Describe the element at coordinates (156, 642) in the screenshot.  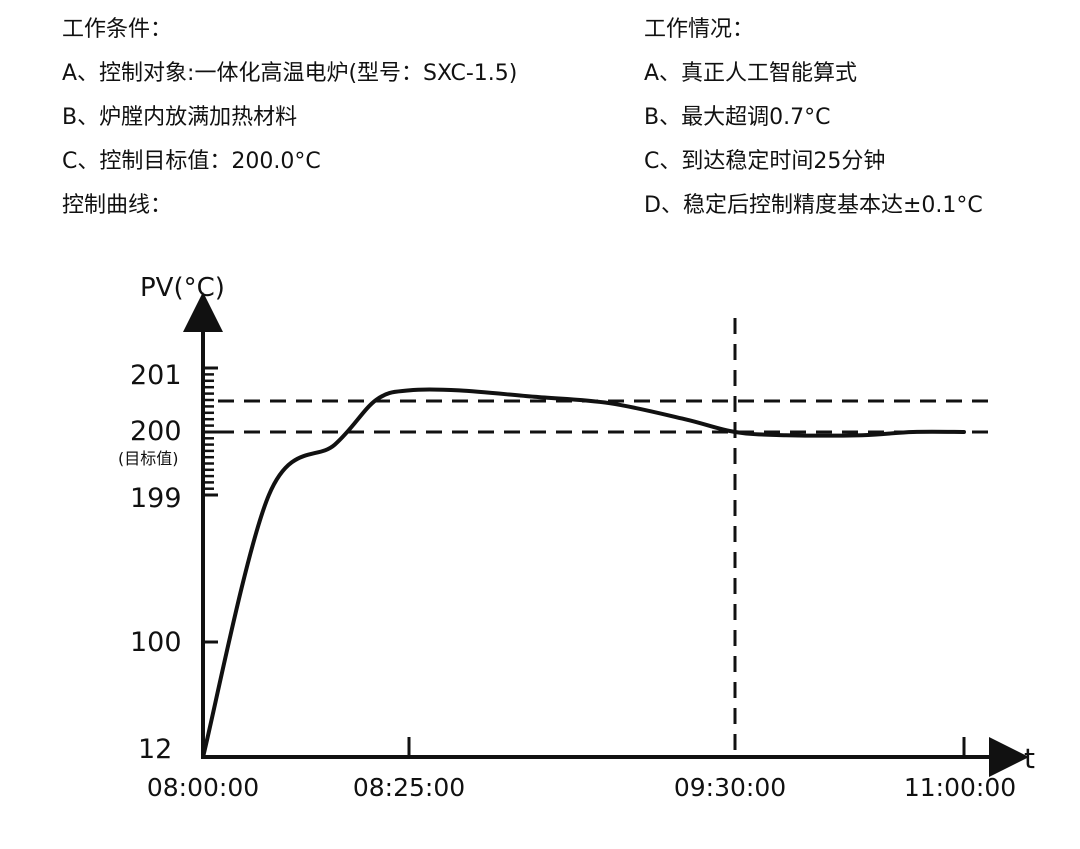
I see `y-tick-label: 100` at that location.